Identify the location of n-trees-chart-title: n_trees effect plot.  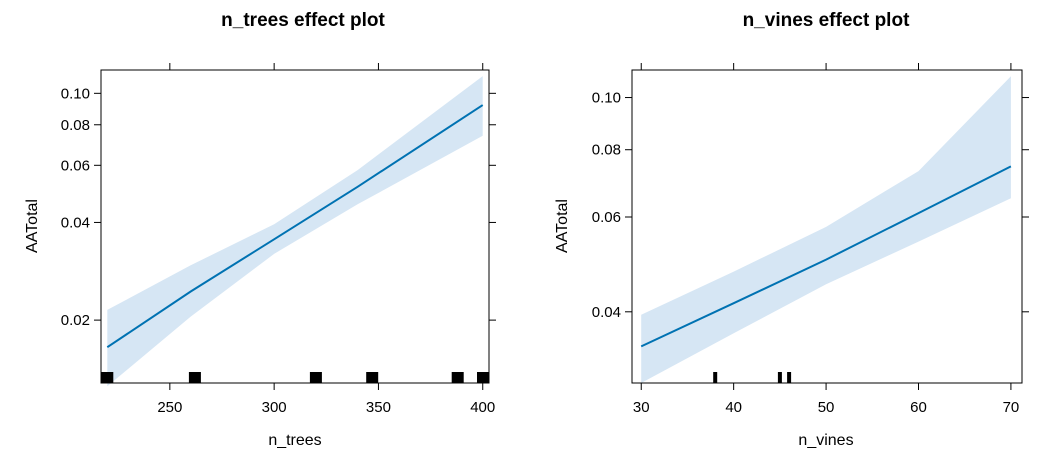
(303, 20).